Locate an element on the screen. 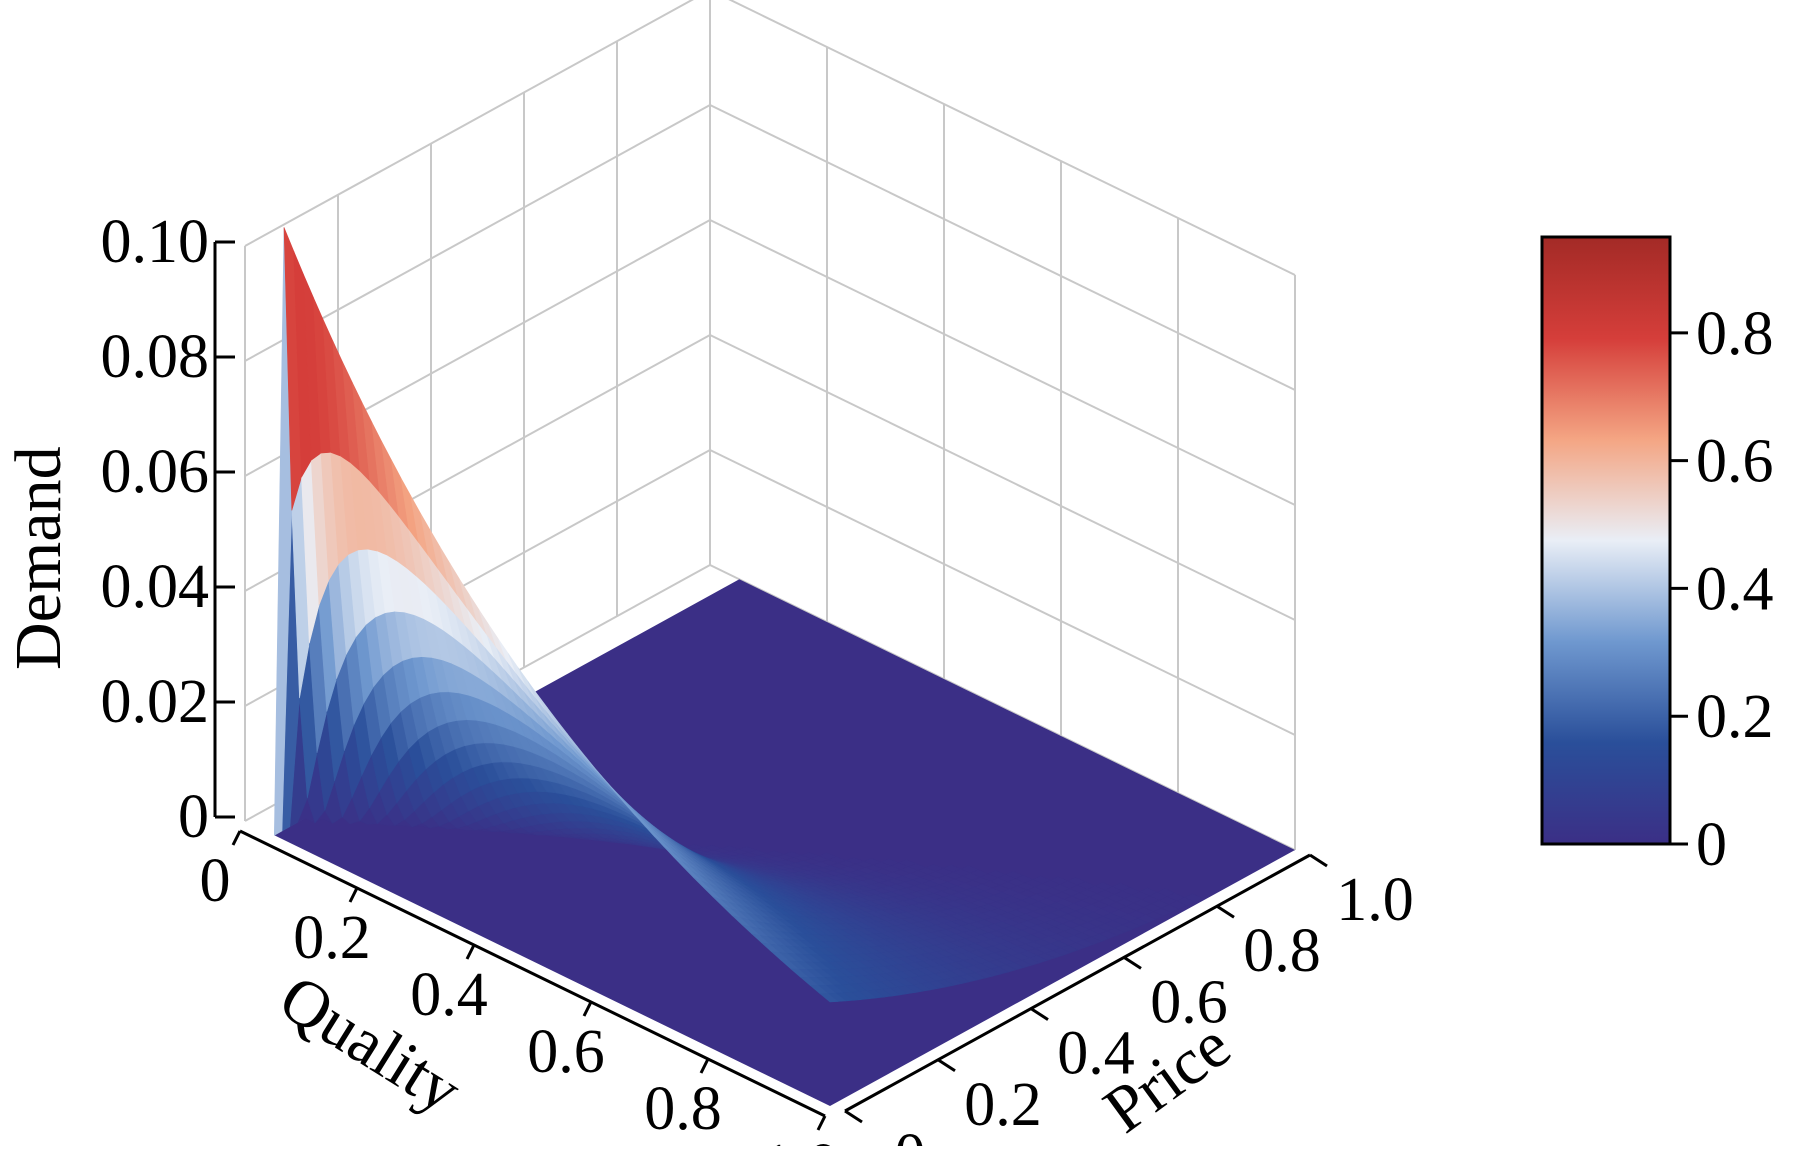 The width and height of the screenshot is (1793, 1151). z-tick-label: 0.06 is located at coordinates (155, 472).